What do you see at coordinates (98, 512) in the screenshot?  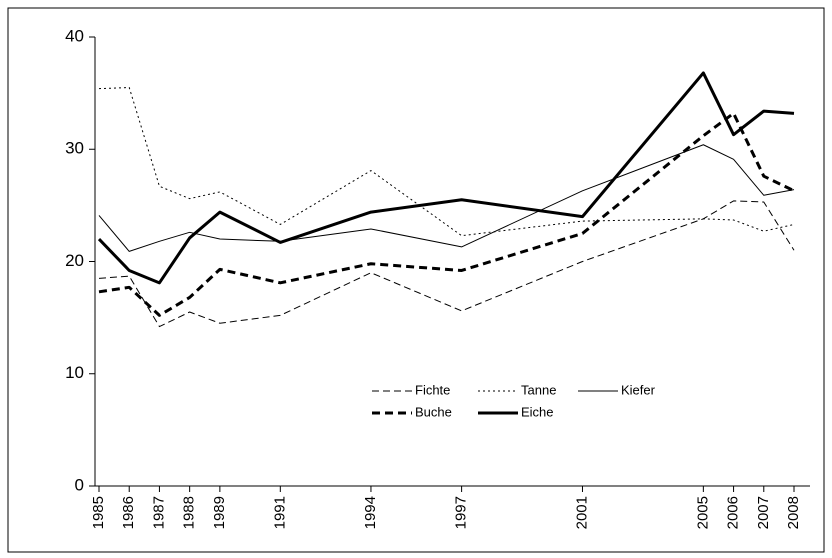 I see `x-tick-label: 1985` at bounding box center [98, 512].